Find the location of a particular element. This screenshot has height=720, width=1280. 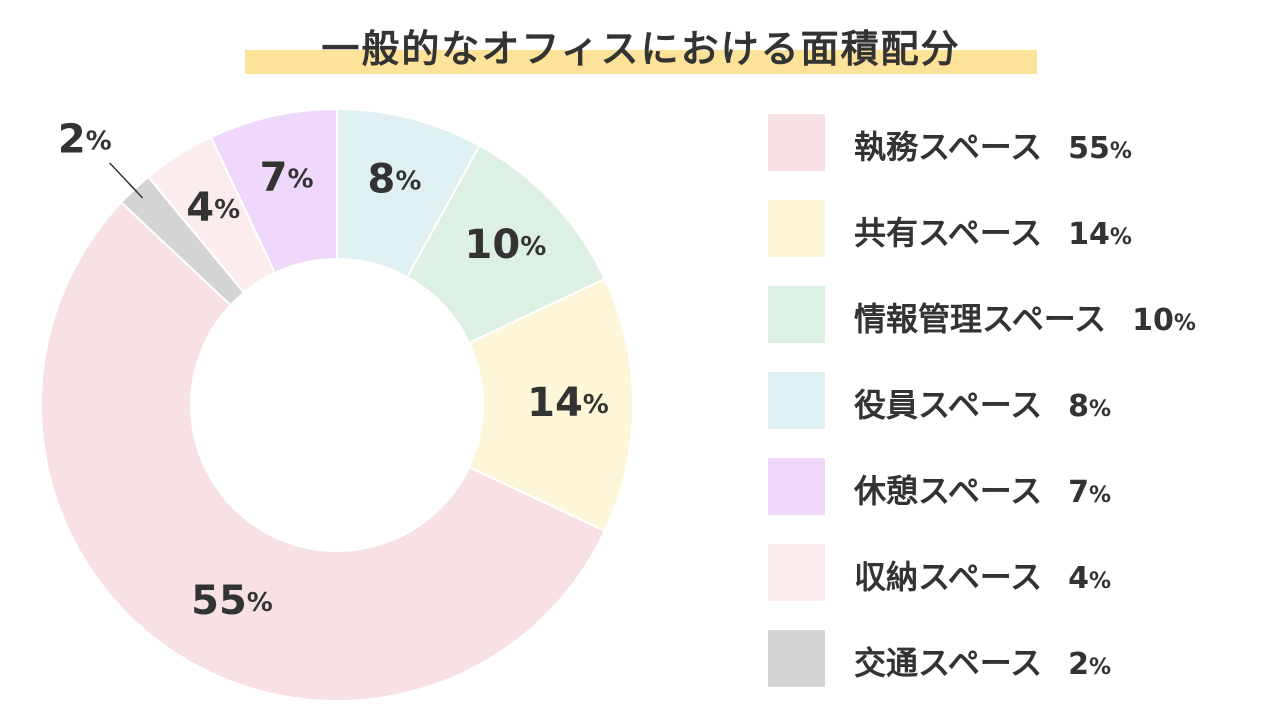

legend-item-kyukei: 休憩スペース 7% is located at coordinates (1018, 487).